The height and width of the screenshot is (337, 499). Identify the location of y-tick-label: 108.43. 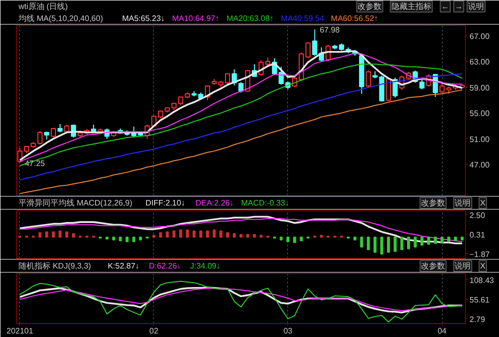
(482, 280).